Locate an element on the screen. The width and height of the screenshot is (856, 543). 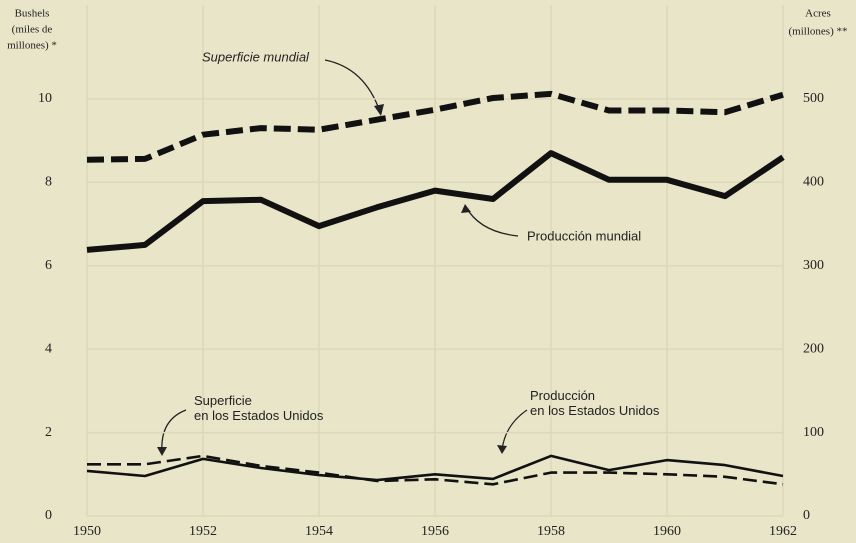
x-tick-label: 1956 is located at coordinates (435, 531).